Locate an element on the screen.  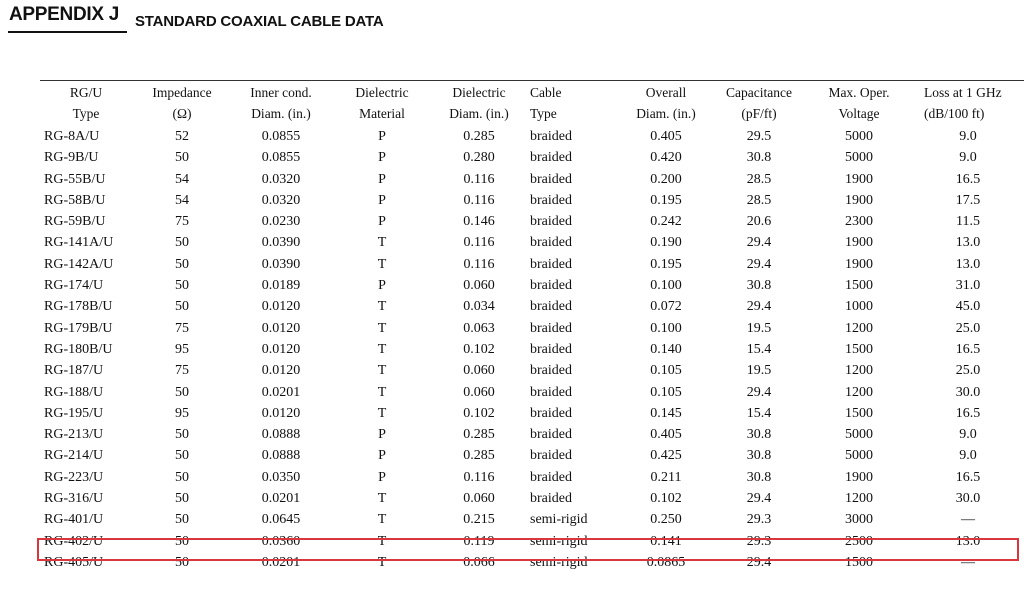
cell-capacitance: 28.5 is located at coordinates (759, 179).